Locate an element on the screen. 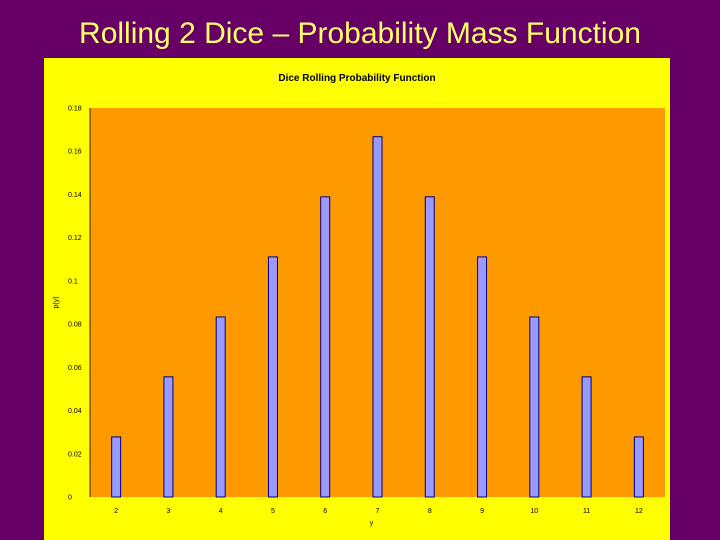 This screenshot has height=540, width=720. x-tick-label: 12 is located at coordinates (639, 511).